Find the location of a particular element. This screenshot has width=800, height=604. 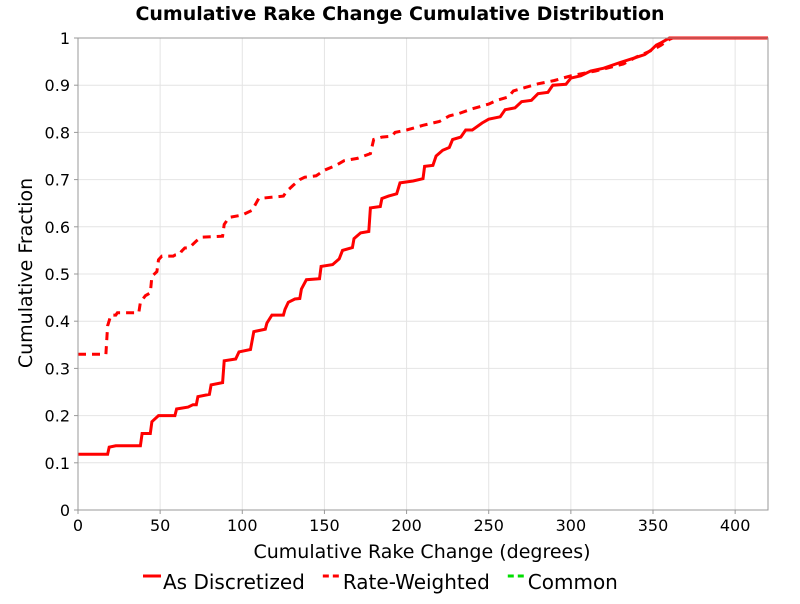

y-tick-label: 0.5 is located at coordinates (57, 274).